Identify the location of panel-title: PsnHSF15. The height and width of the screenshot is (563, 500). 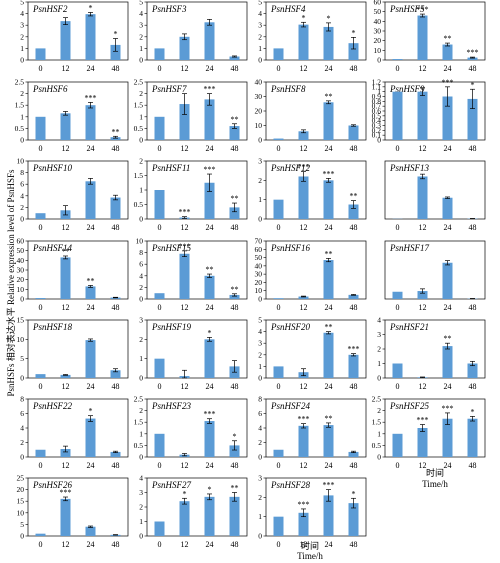
(171, 248).